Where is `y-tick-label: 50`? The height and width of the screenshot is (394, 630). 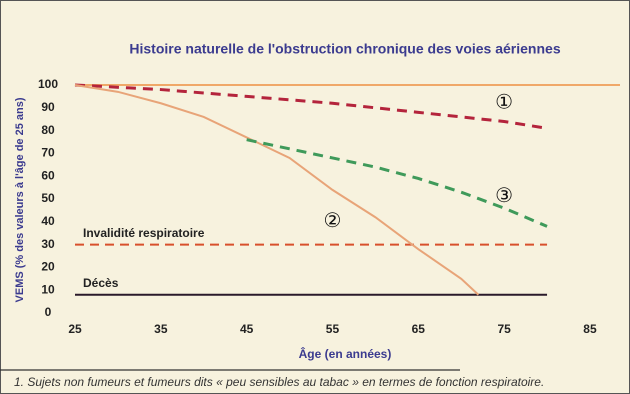 y-tick-label: 50 is located at coordinates (48, 198).